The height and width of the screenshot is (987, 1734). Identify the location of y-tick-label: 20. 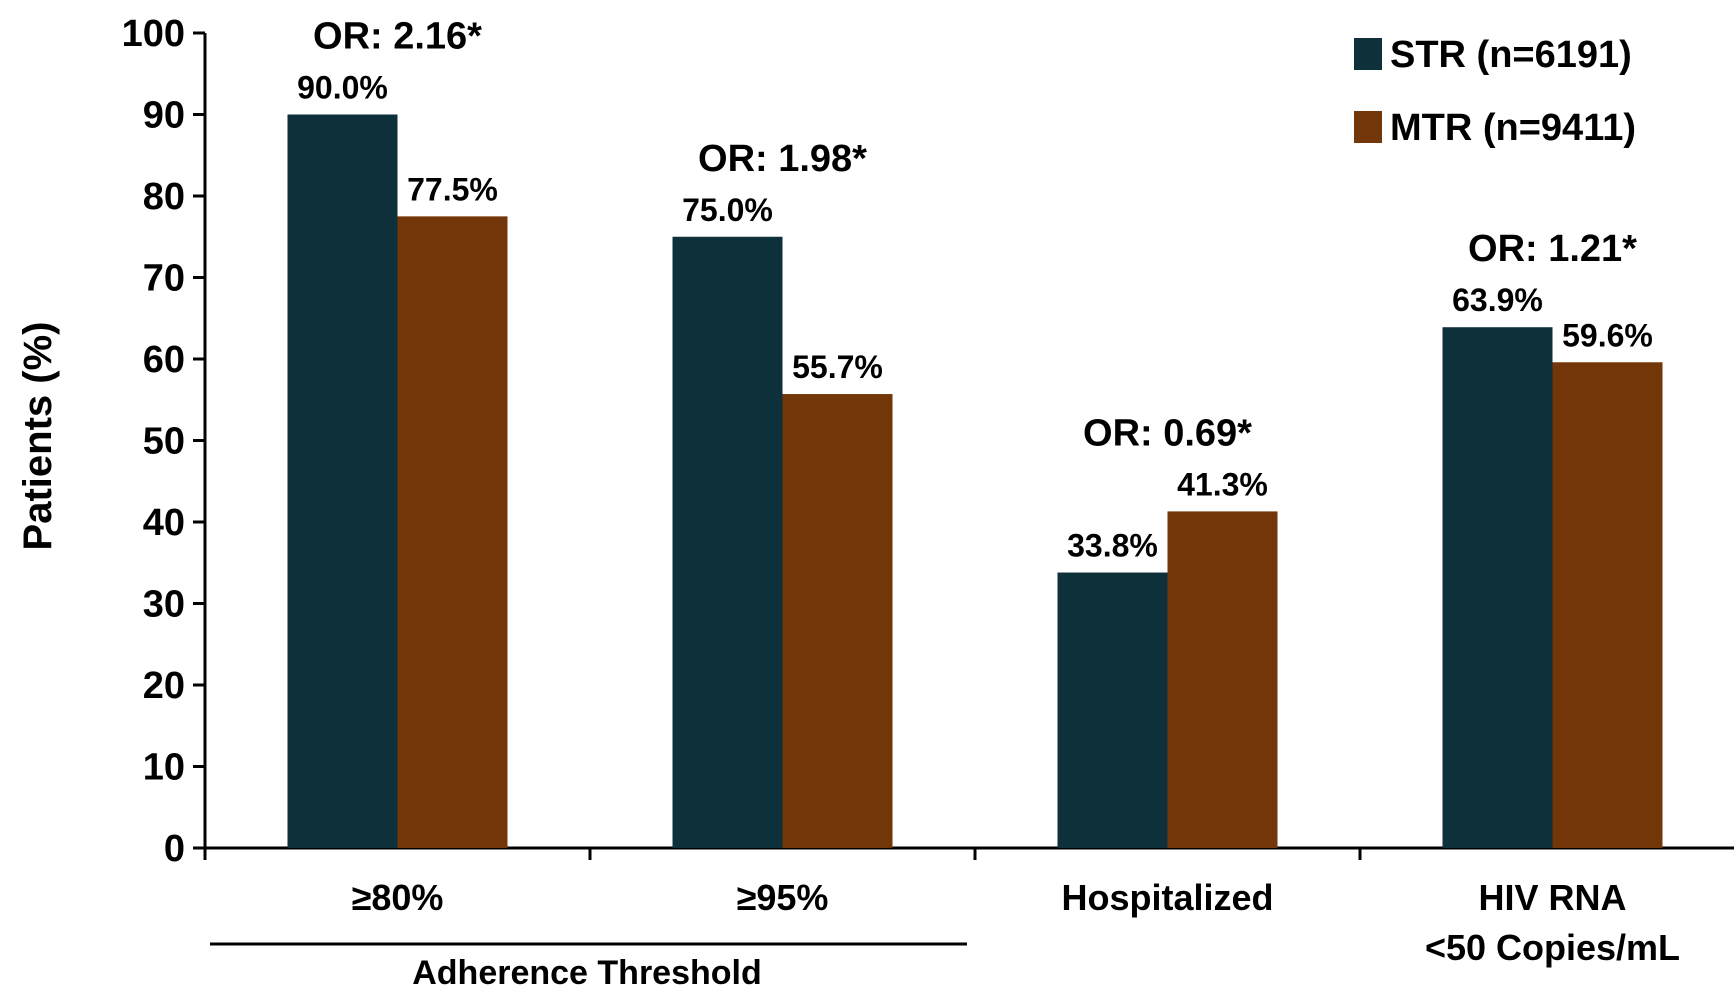
(164, 686).